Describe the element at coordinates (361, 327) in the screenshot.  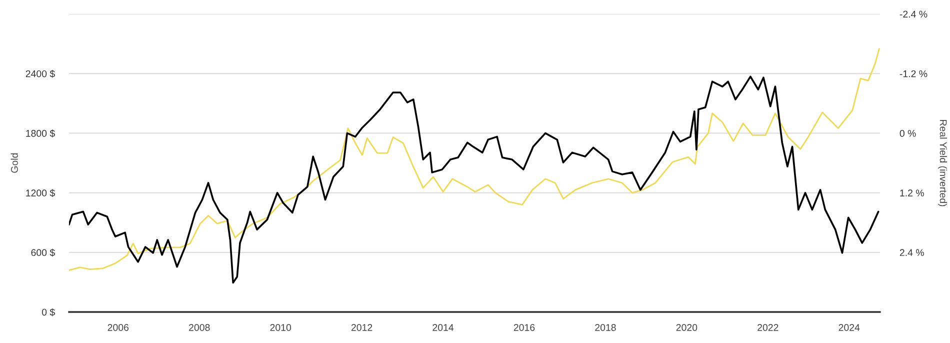
I see `x-tick-label: 2012` at that location.